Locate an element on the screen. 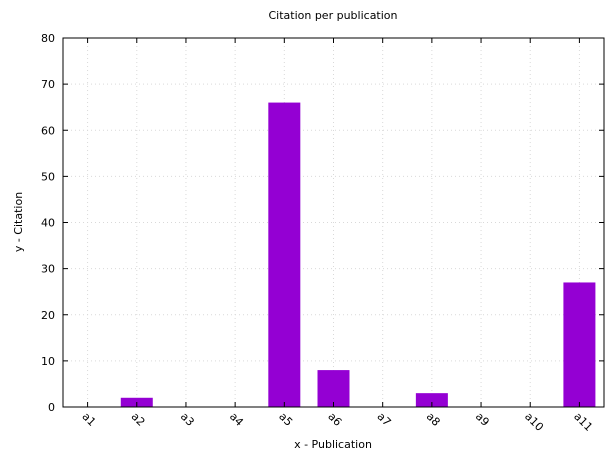 The image size is (606, 455). x-tick-label-a4: a4 is located at coordinates (236, 419).